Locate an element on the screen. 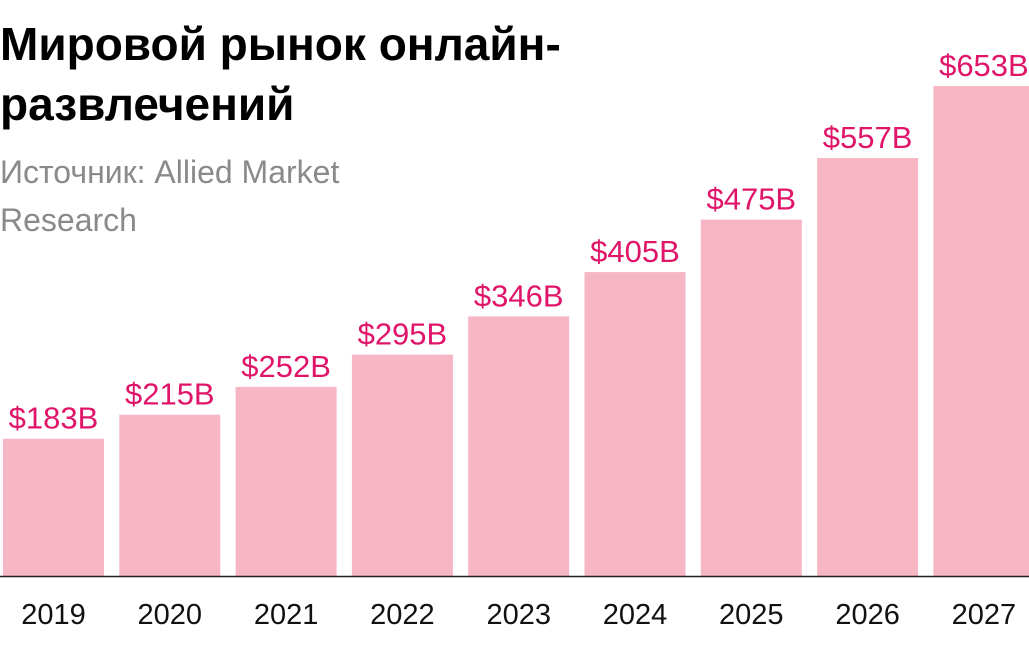 Image resolution: width=1029 pixels, height=667 pixels. chart-source: Источник: Allied Market Research is located at coordinates (170, 196).